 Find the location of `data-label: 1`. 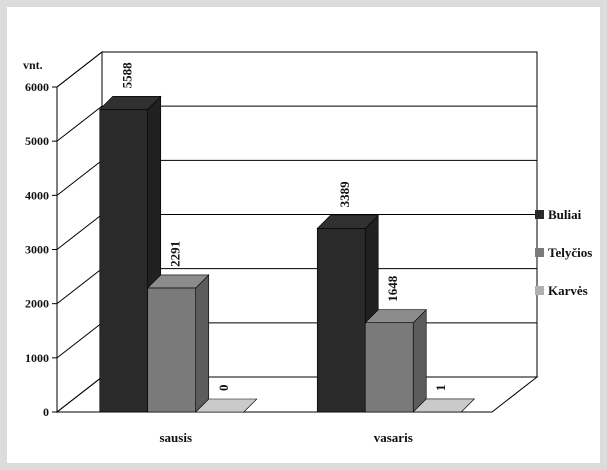

data-label: 1 is located at coordinates (440, 387).